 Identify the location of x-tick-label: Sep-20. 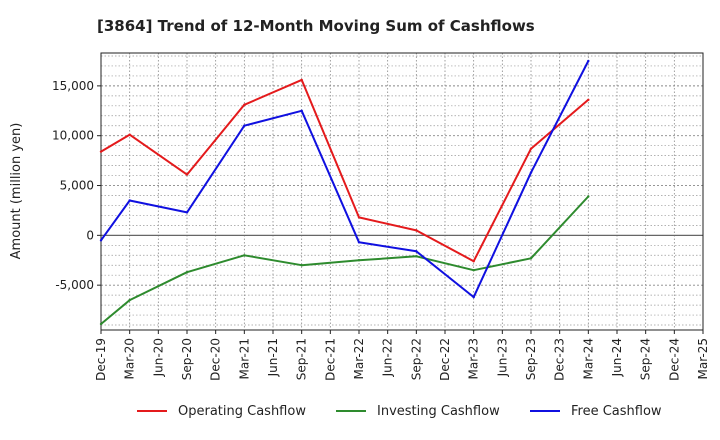
(187, 359).